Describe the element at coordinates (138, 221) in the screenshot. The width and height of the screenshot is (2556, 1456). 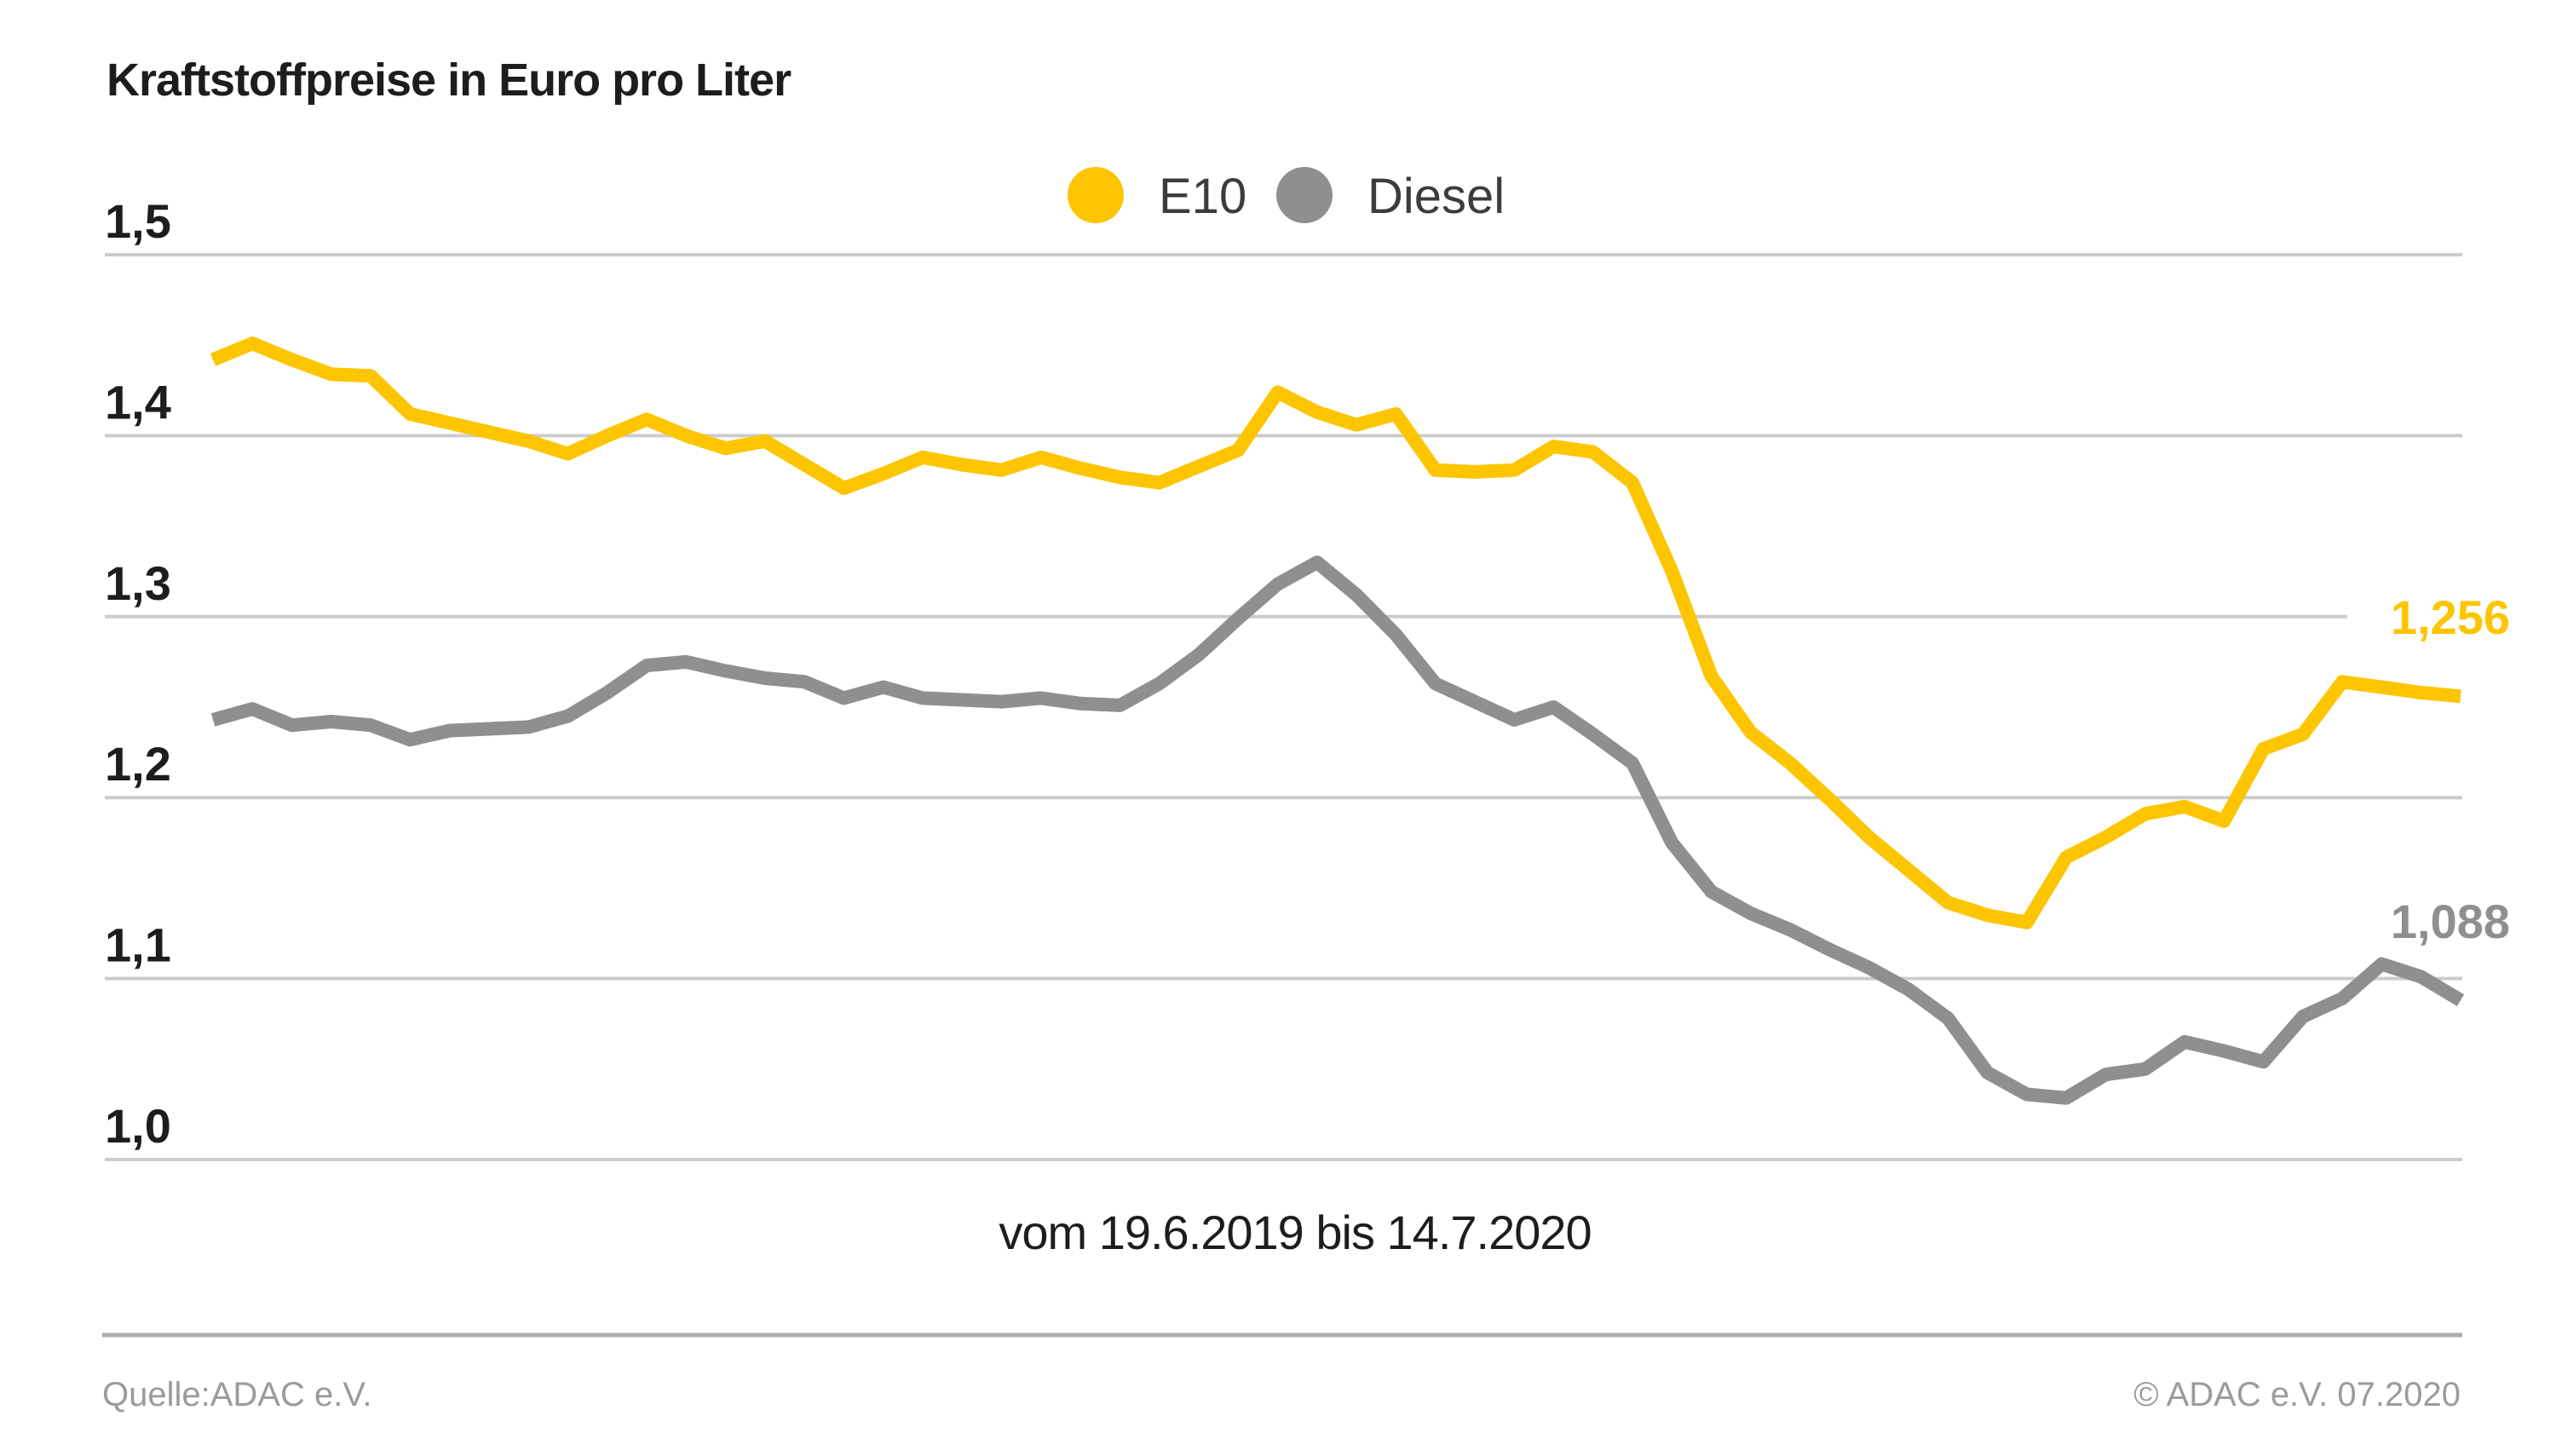
I see `y-tick-label: 1,5` at that location.